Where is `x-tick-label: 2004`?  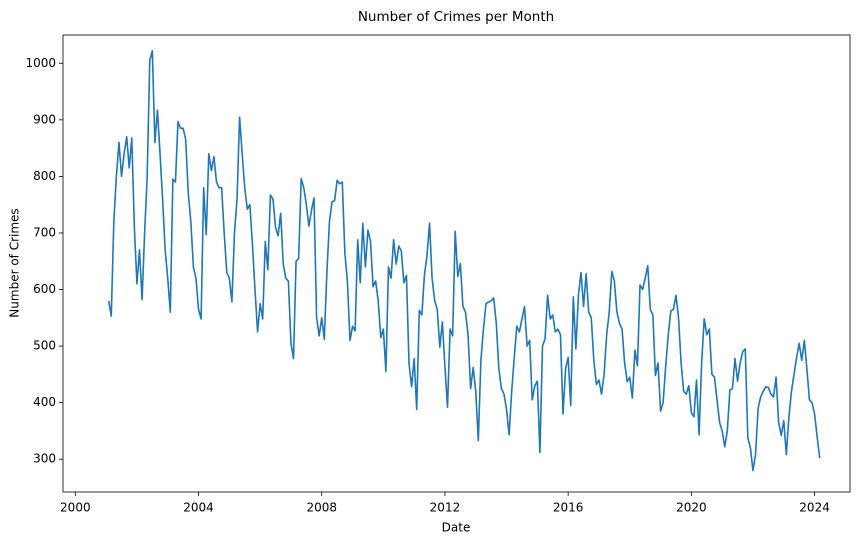 x-tick-label: 2004 is located at coordinates (198, 508).